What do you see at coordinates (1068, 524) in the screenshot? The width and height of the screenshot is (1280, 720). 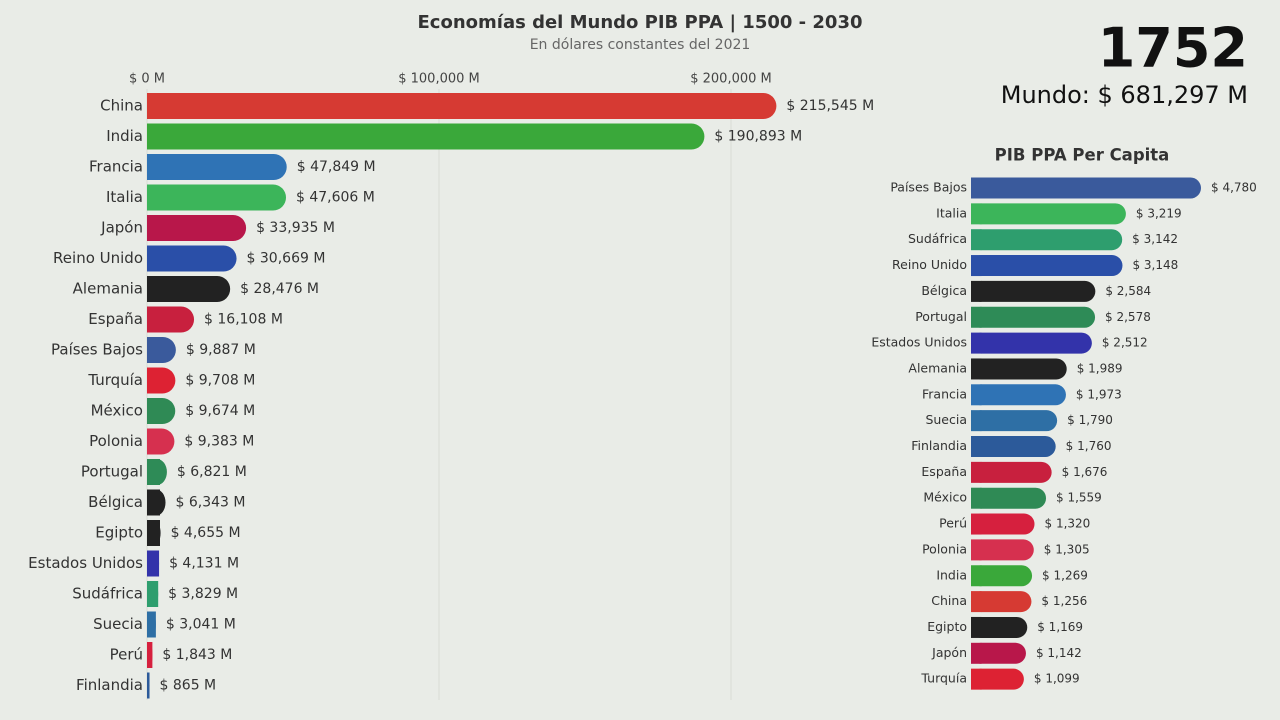 I see `value-label: $ 1,320` at bounding box center [1068, 524].